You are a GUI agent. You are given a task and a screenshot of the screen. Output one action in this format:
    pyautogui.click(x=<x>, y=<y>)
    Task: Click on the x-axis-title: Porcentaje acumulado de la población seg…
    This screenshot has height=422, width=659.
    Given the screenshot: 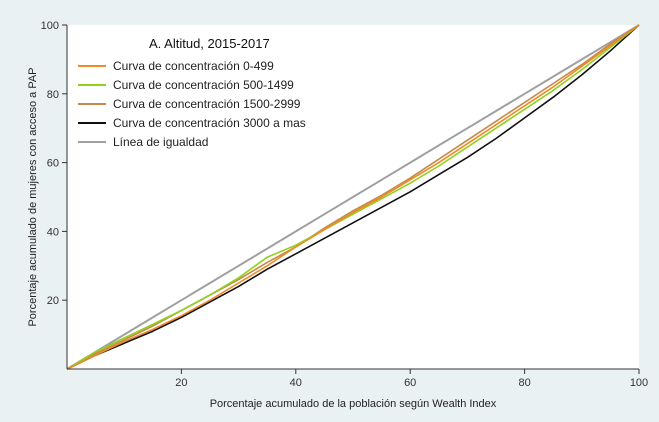 What is the action you would take?
    pyautogui.click(x=353, y=404)
    